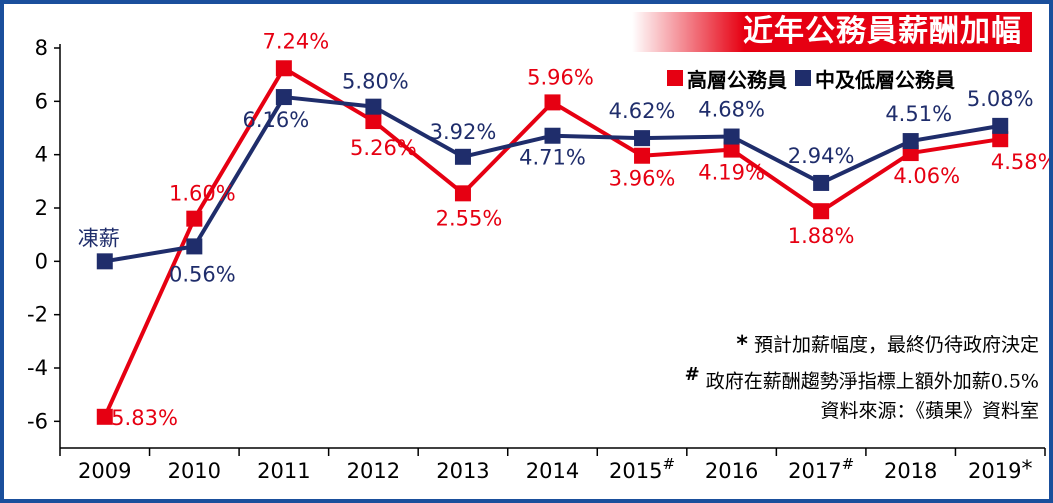 Image resolution: width=1053 pixels, height=503 pixels. What do you see at coordinates (1000, 99) in the screenshot?
I see `data-label-junior-2019: 5.08%` at bounding box center [1000, 99].